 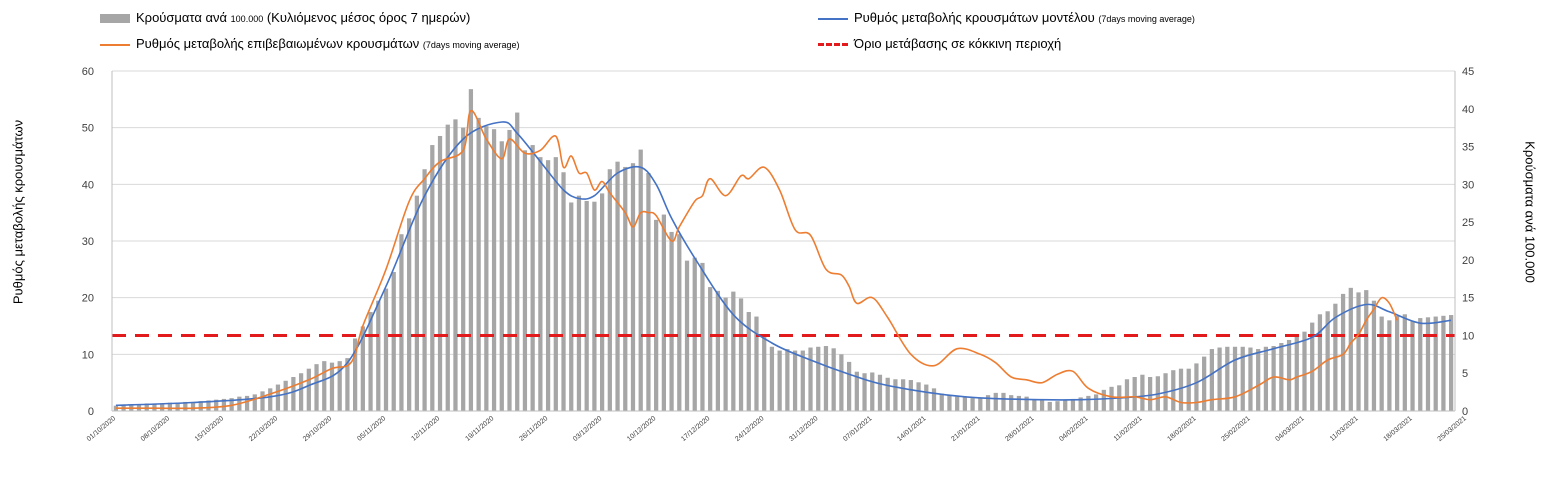 What do you see at coordinates (368, 17) in the screenshot?
I see `legend-label-cases-rest: (Κυλιόμενος μέσος όρος 7 ημερών)` at bounding box center [368, 17].